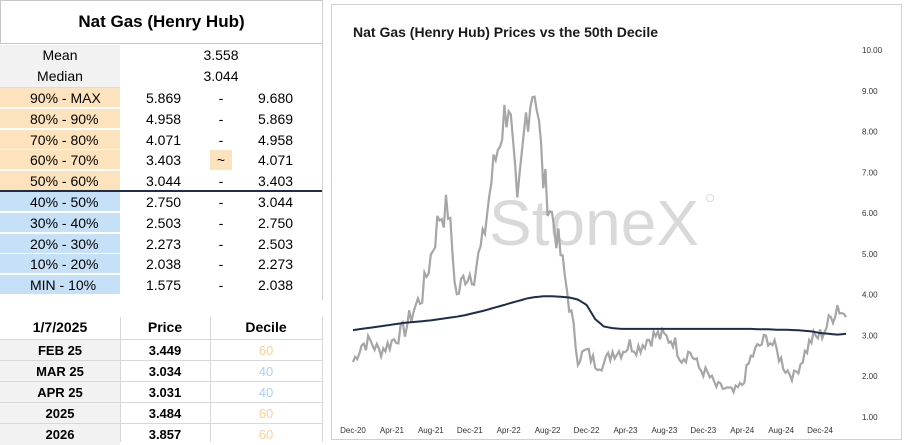 The width and height of the screenshot is (904, 445). I want to click on decile-row: 10% - 20% 2.038 - 2.273, so click(161, 264).